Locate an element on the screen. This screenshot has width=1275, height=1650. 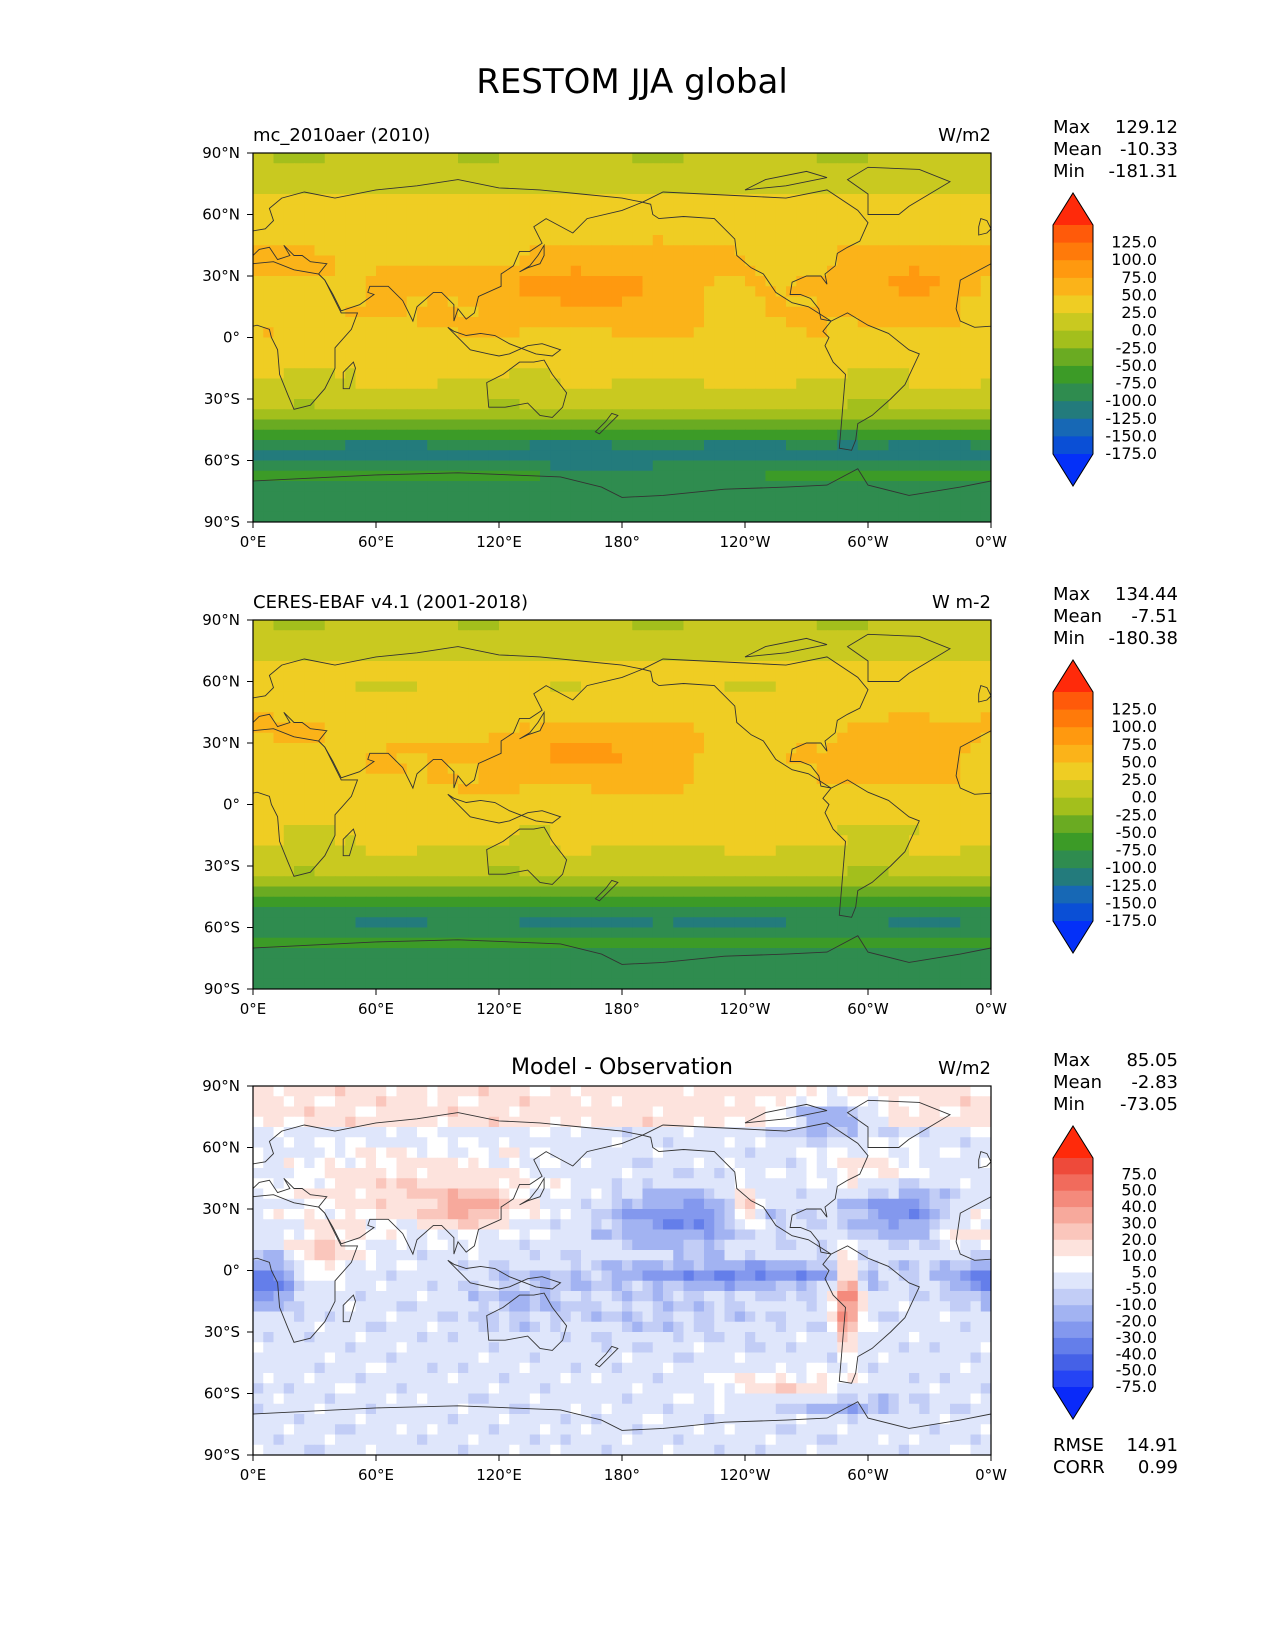
coastline-arctic_is is located at coordinates (786, 180).